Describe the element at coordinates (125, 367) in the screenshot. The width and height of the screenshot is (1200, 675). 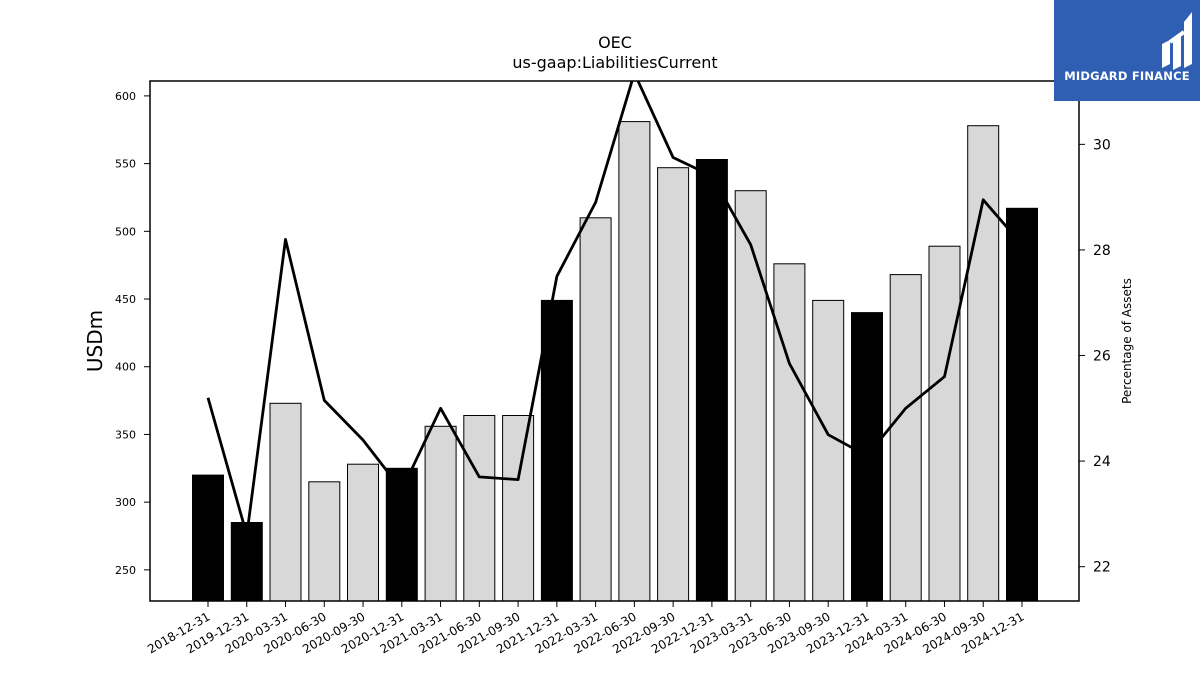
I see `y-tick-label: 400` at that location.